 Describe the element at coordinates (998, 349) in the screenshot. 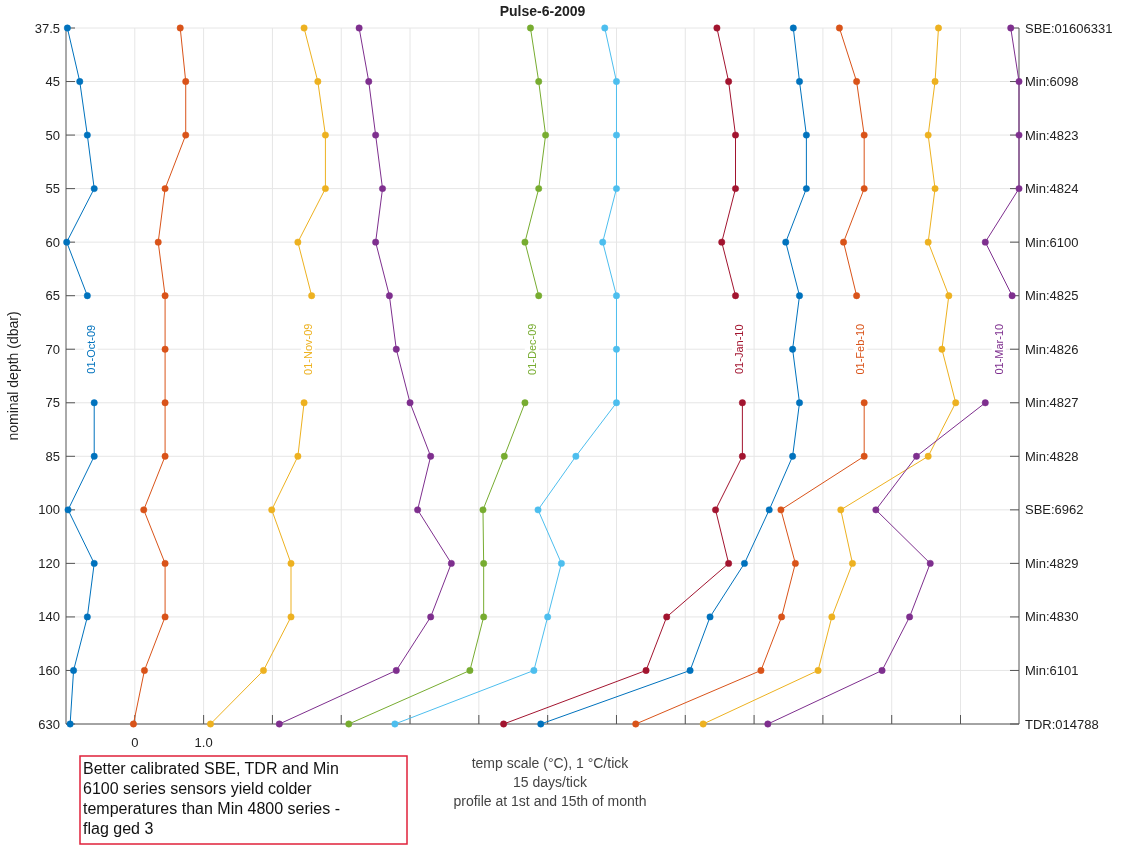

I see `text: 01-Mar-10` at that location.